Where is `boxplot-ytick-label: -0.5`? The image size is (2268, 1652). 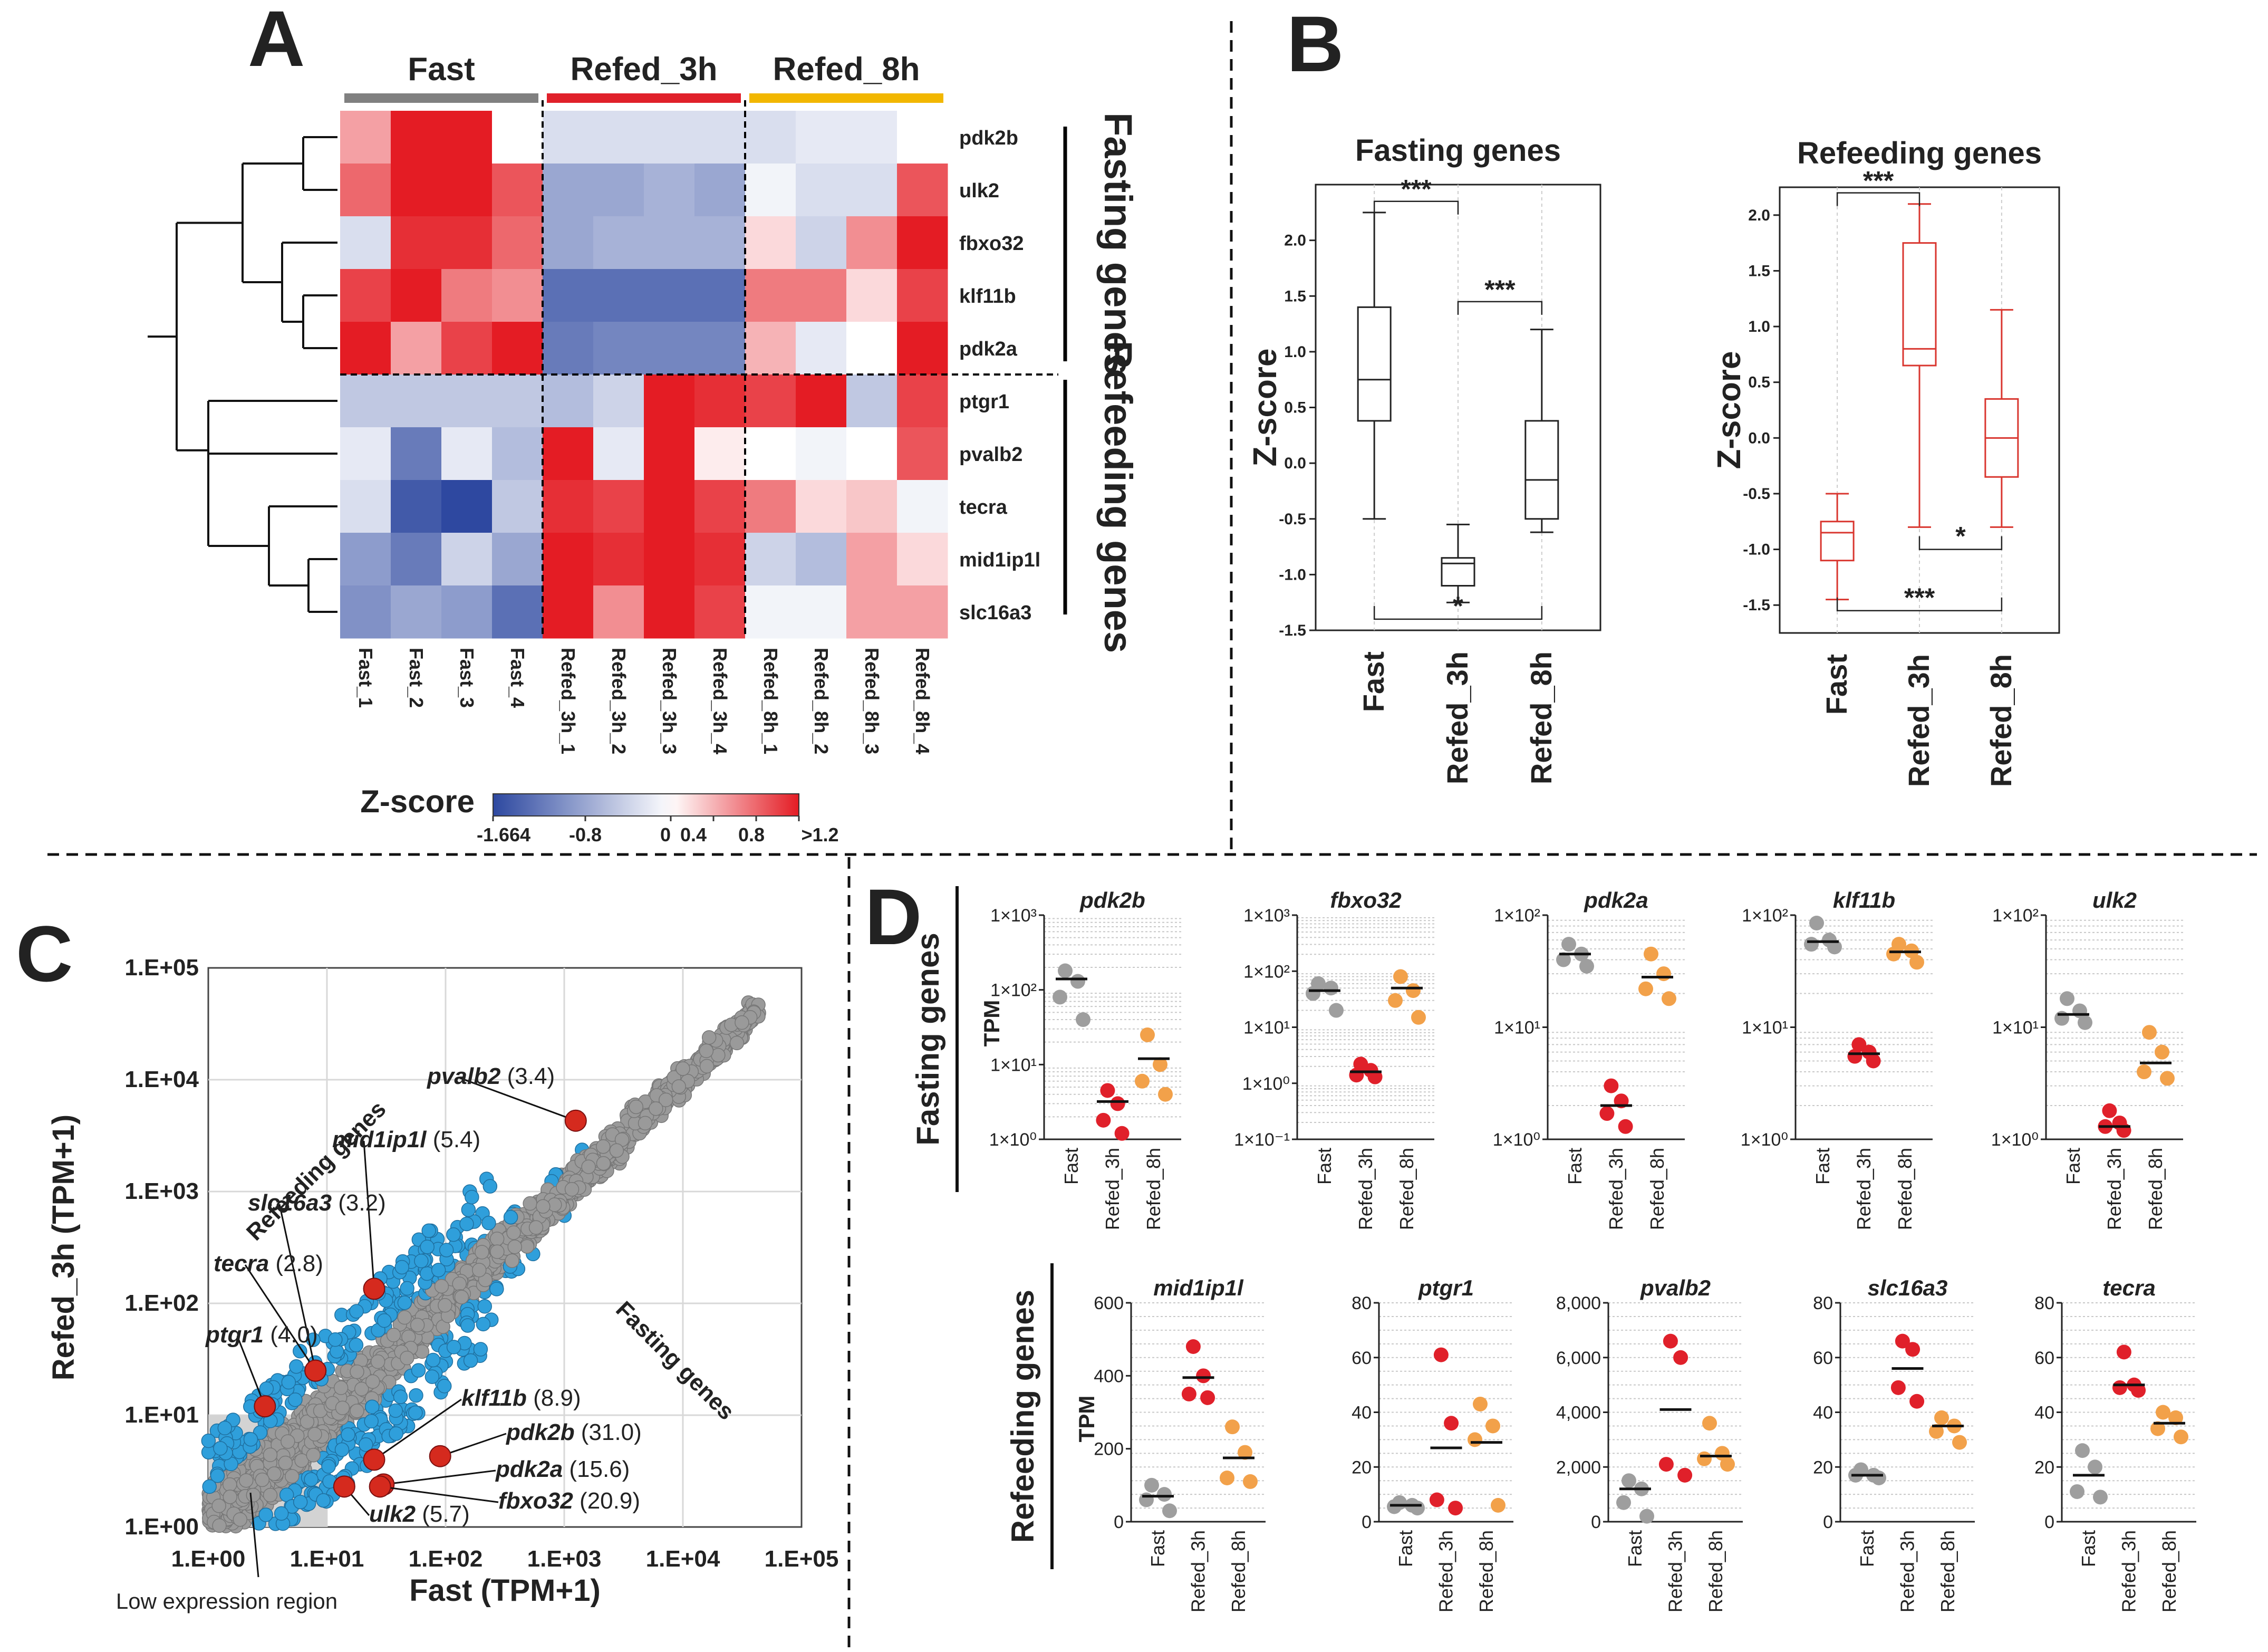
boxplot-ytick-label: -0.5 is located at coordinates (1757, 494).